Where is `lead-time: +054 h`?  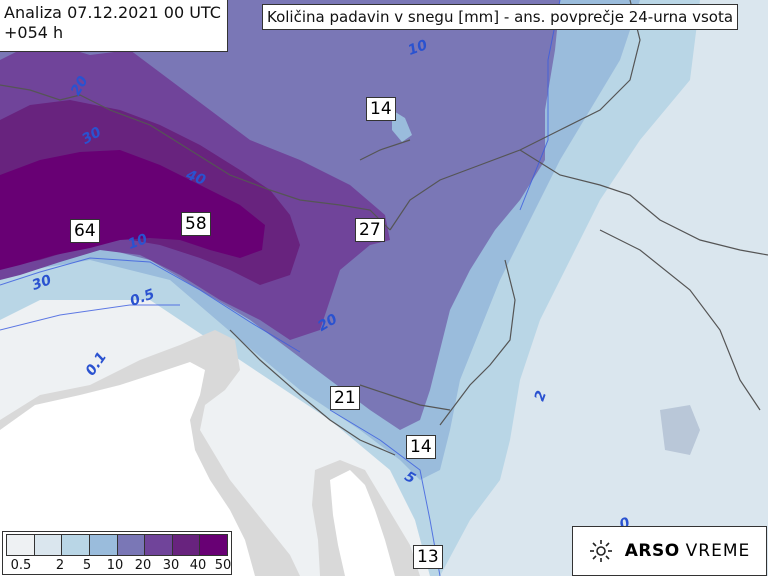 lead-time: +054 h is located at coordinates (34, 32).